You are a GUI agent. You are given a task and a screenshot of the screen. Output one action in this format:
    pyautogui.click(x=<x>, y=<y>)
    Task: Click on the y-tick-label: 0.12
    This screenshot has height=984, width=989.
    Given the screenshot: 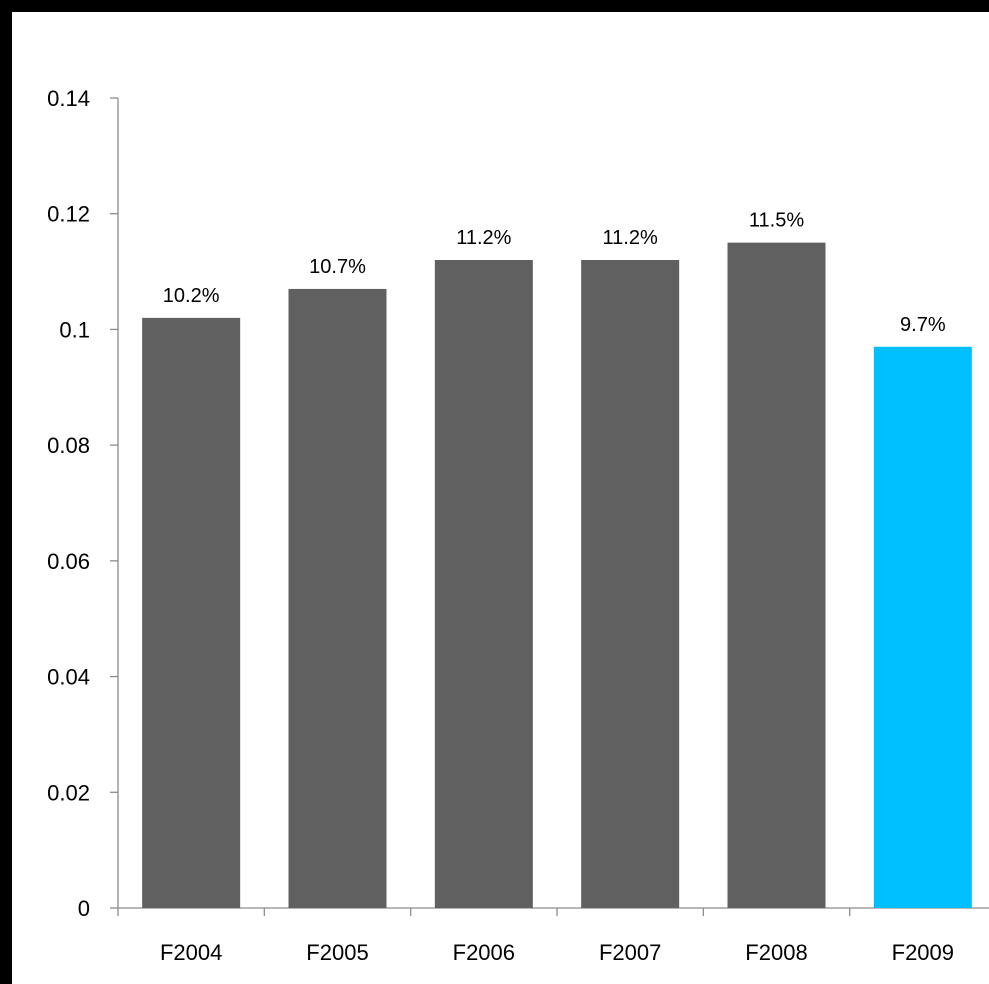 What is the action you would take?
    pyautogui.click(x=68, y=214)
    